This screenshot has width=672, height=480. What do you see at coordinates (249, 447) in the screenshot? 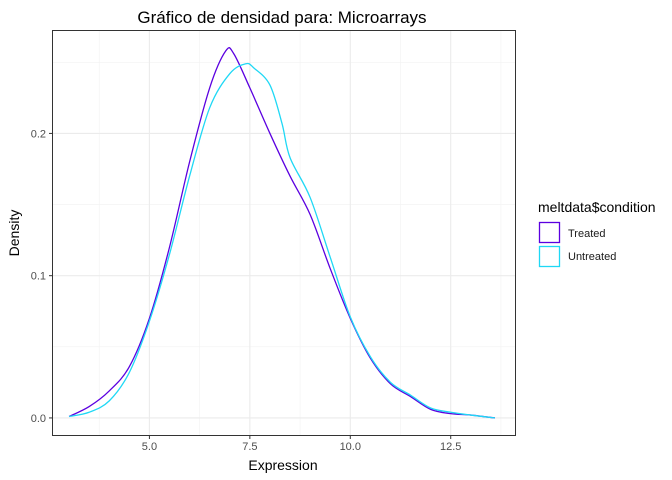
I see `x-tick-label: 7.5` at bounding box center [249, 447].